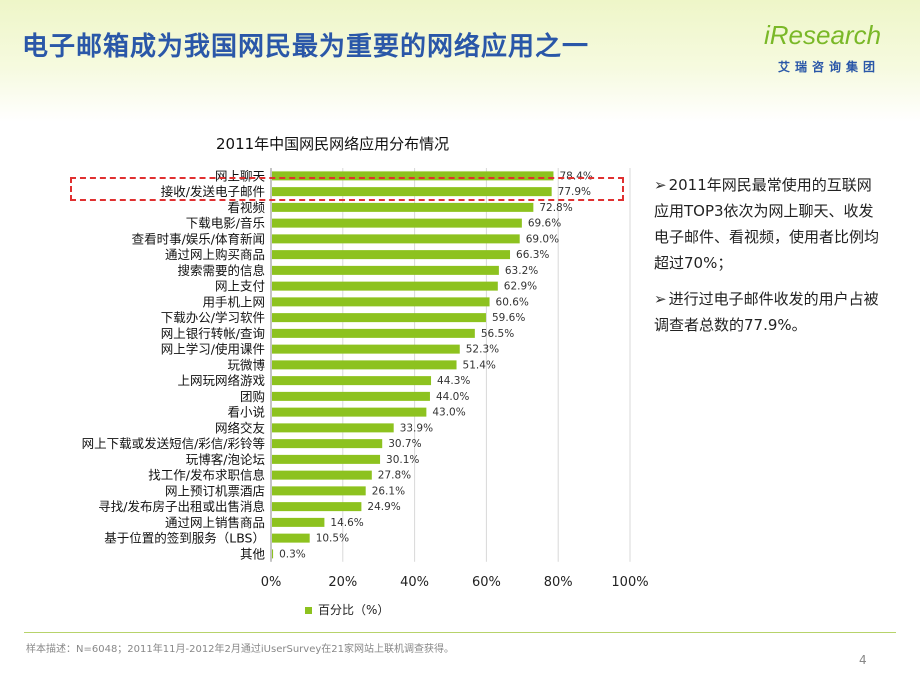 Image resolution: width=920 pixels, height=690 pixels. I want to click on chart-title: 2011年中国网民网络应用分布情况, so click(333, 144).